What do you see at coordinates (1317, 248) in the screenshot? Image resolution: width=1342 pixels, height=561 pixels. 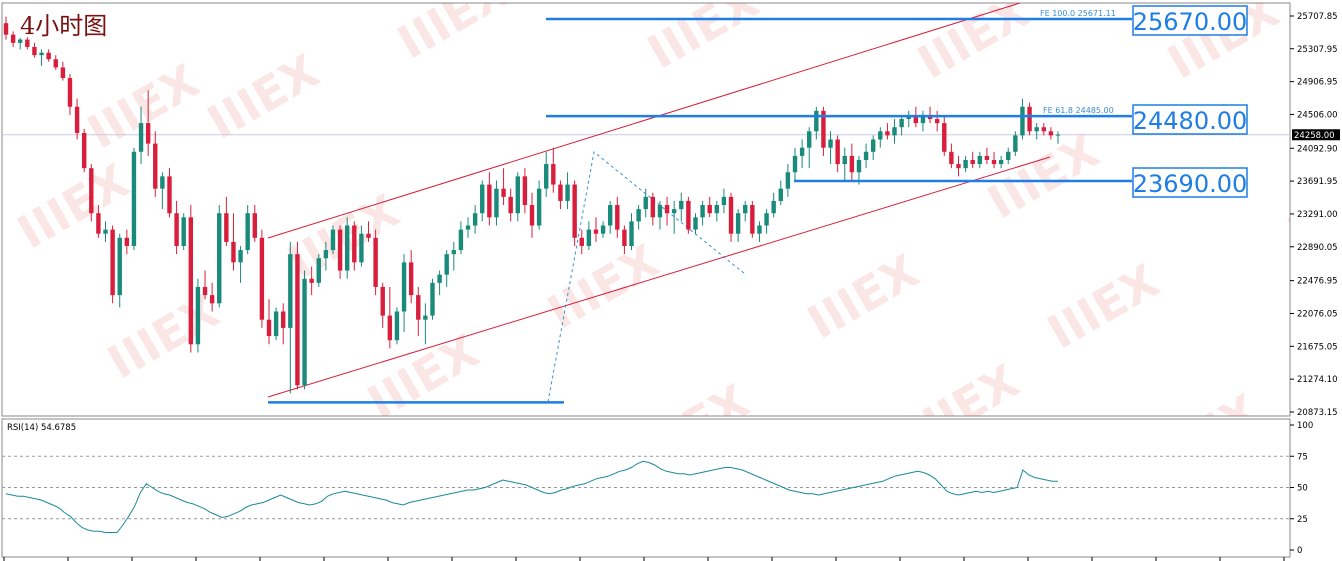 I see `price-tick-label: 22890.05` at bounding box center [1317, 248].